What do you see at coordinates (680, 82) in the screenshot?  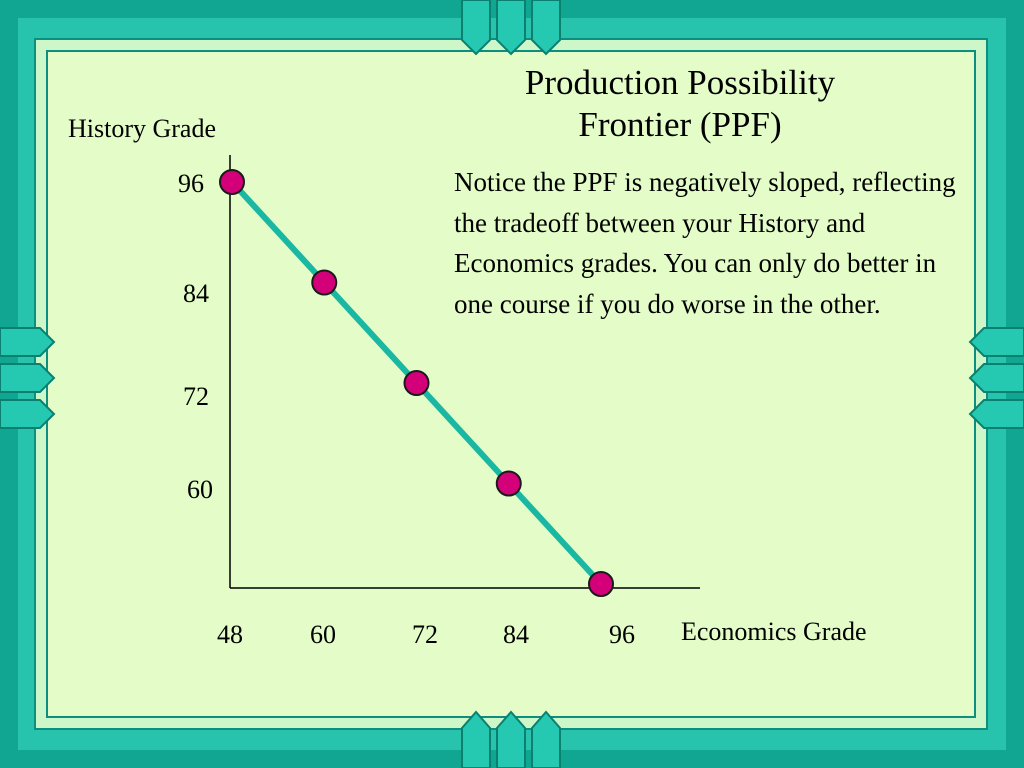 I see `title-line-1: Production Possibility` at bounding box center [680, 82].